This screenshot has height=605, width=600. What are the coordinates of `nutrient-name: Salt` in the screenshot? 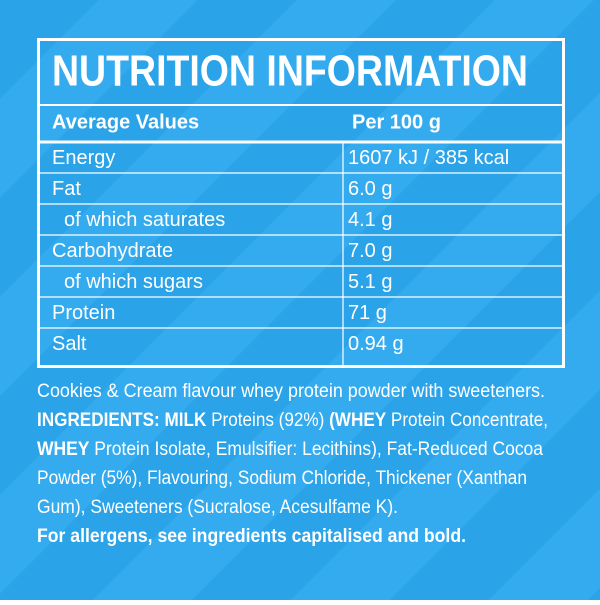 It's located at (69, 344).